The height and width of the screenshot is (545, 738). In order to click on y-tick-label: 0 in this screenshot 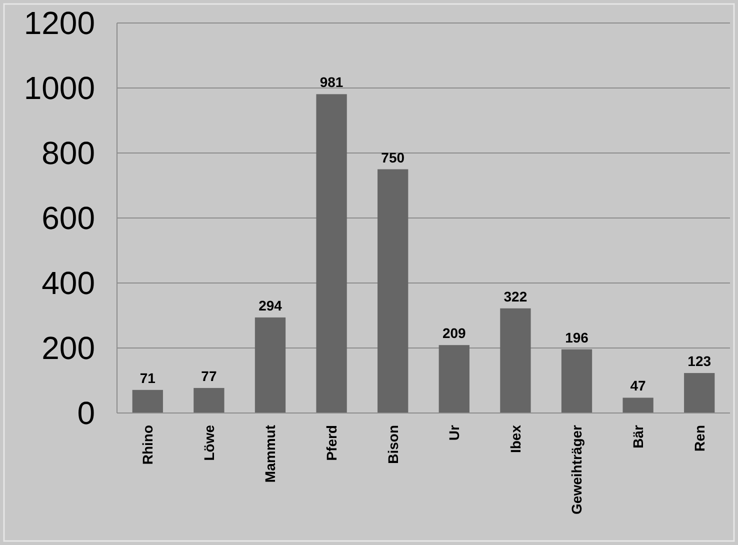, I will do `click(86, 413)`.